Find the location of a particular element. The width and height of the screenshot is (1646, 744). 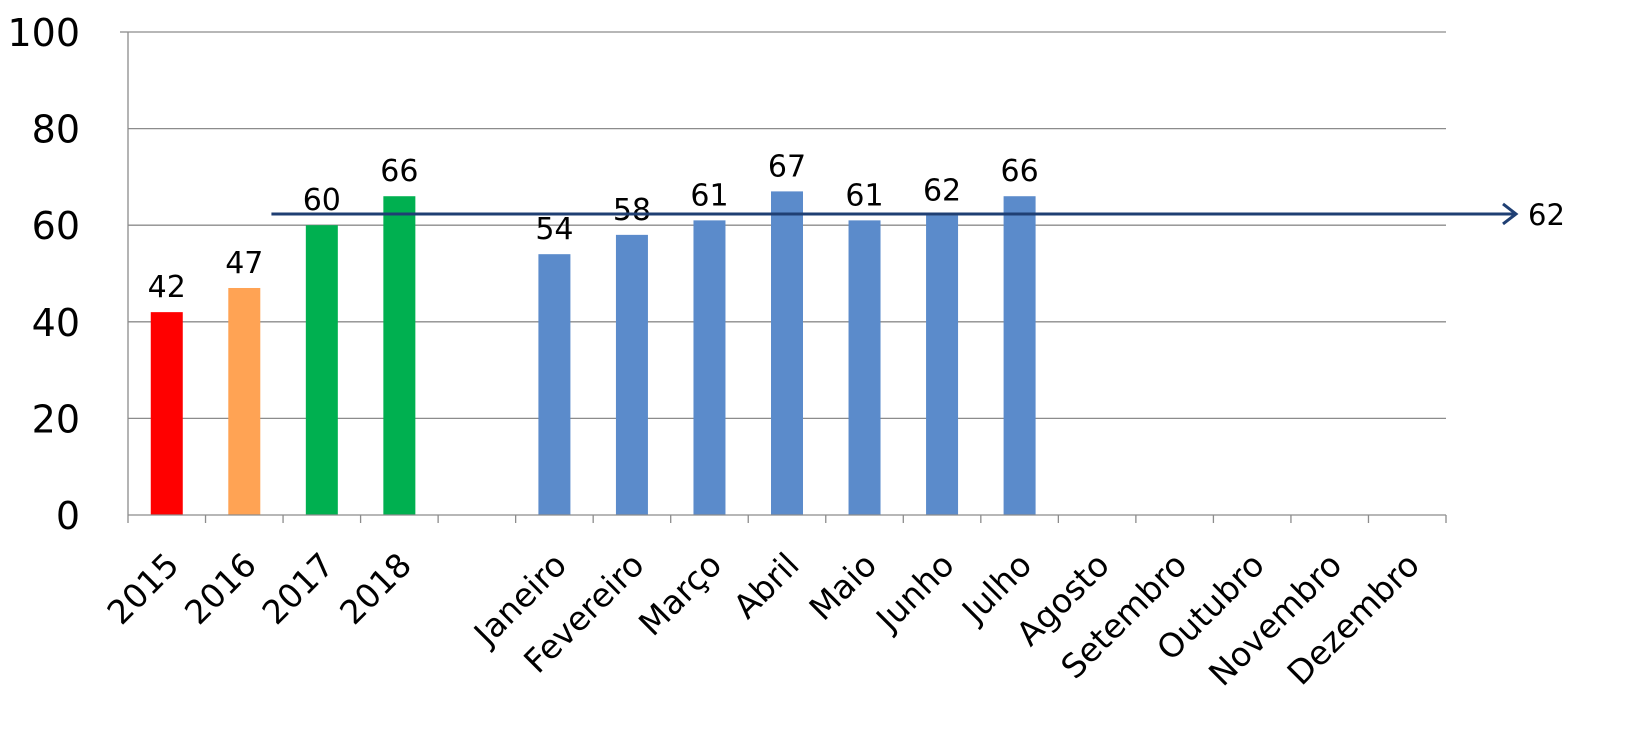

x-tick-label-Junho: Junho is located at coordinates (914, 592).